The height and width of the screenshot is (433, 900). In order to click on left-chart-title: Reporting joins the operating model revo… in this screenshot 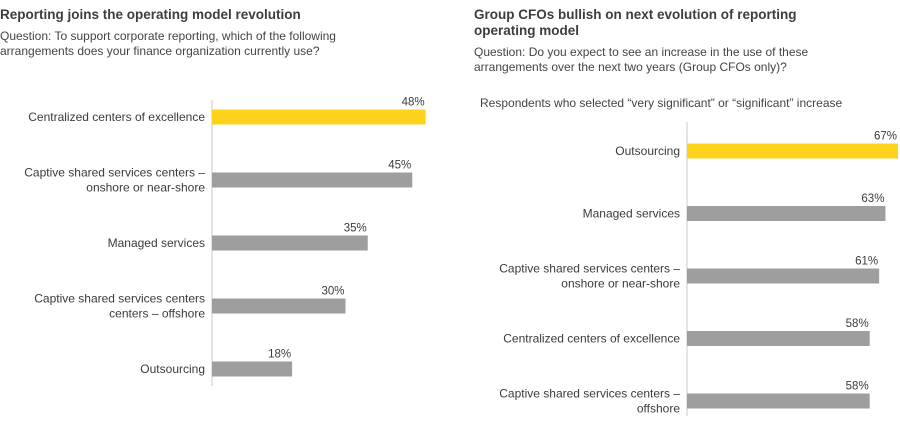, I will do `click(150, 14)`.